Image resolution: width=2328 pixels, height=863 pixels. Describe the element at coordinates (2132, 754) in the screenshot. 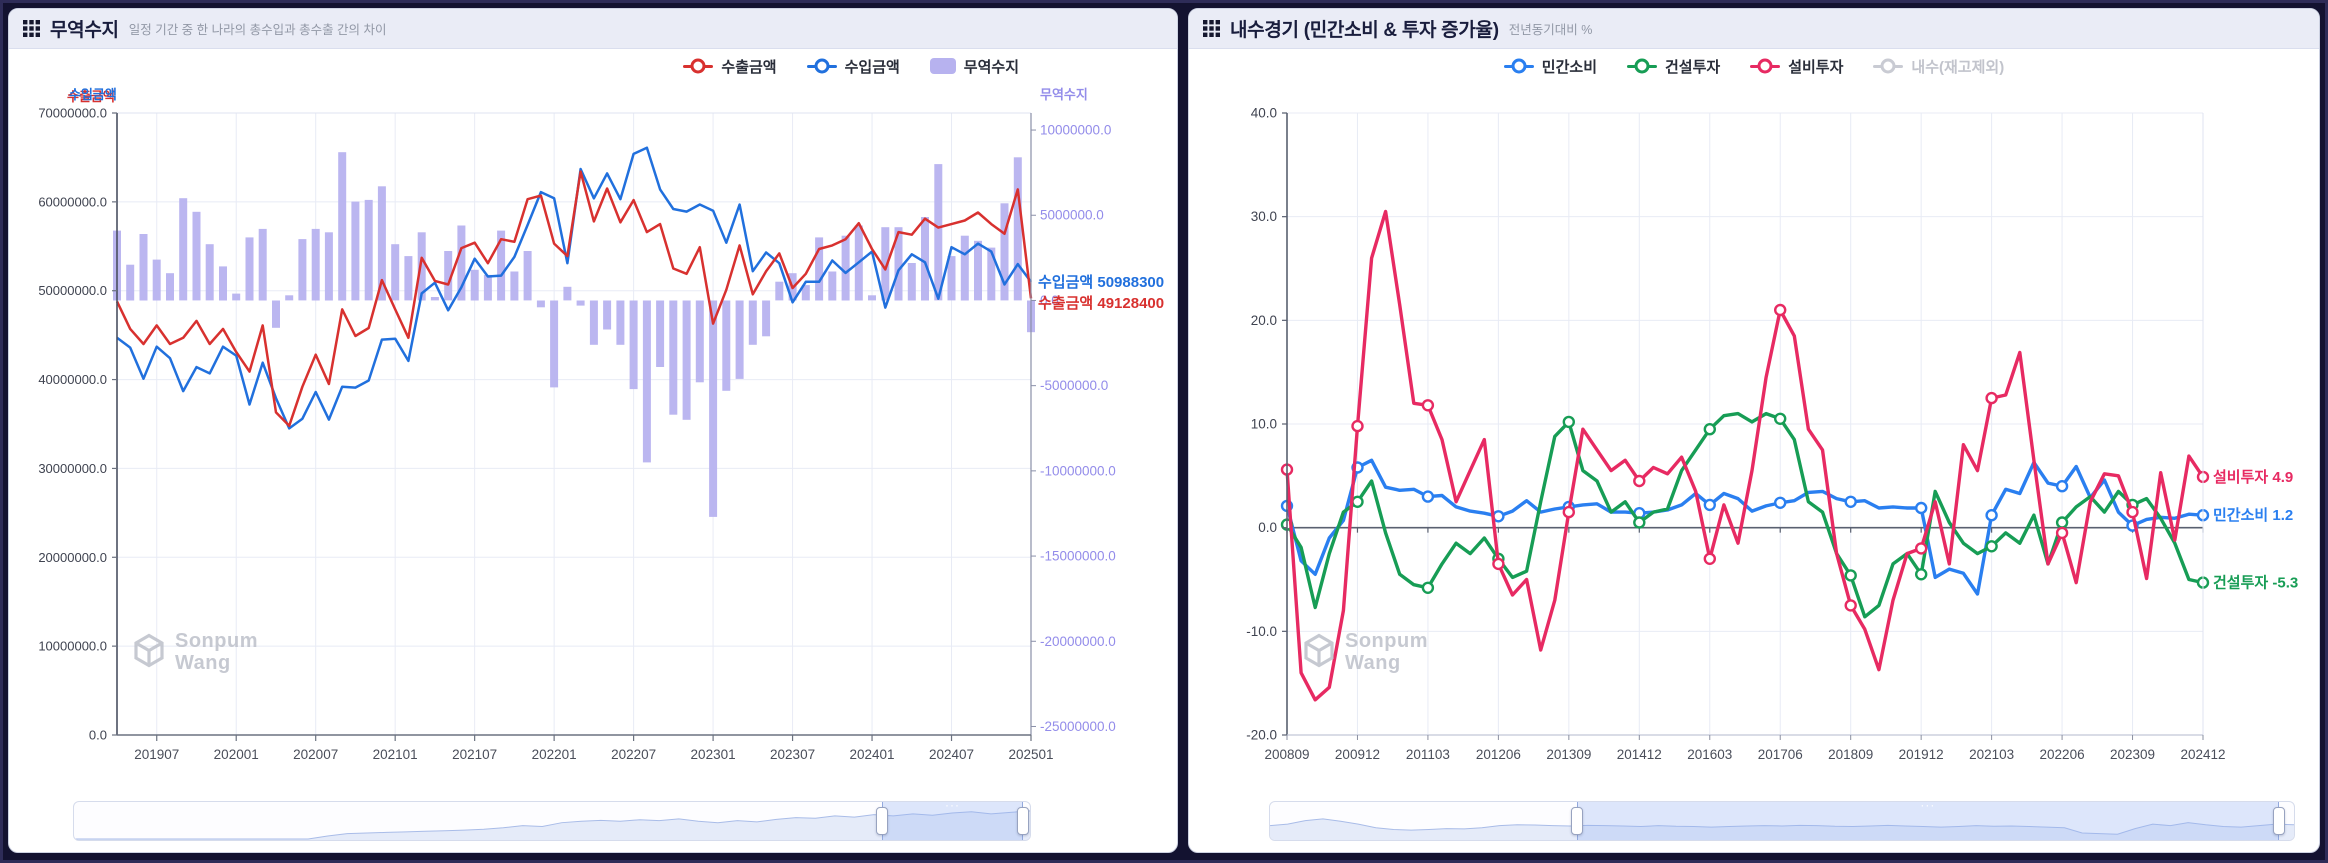

I see `svg-text: 202309` at that location.